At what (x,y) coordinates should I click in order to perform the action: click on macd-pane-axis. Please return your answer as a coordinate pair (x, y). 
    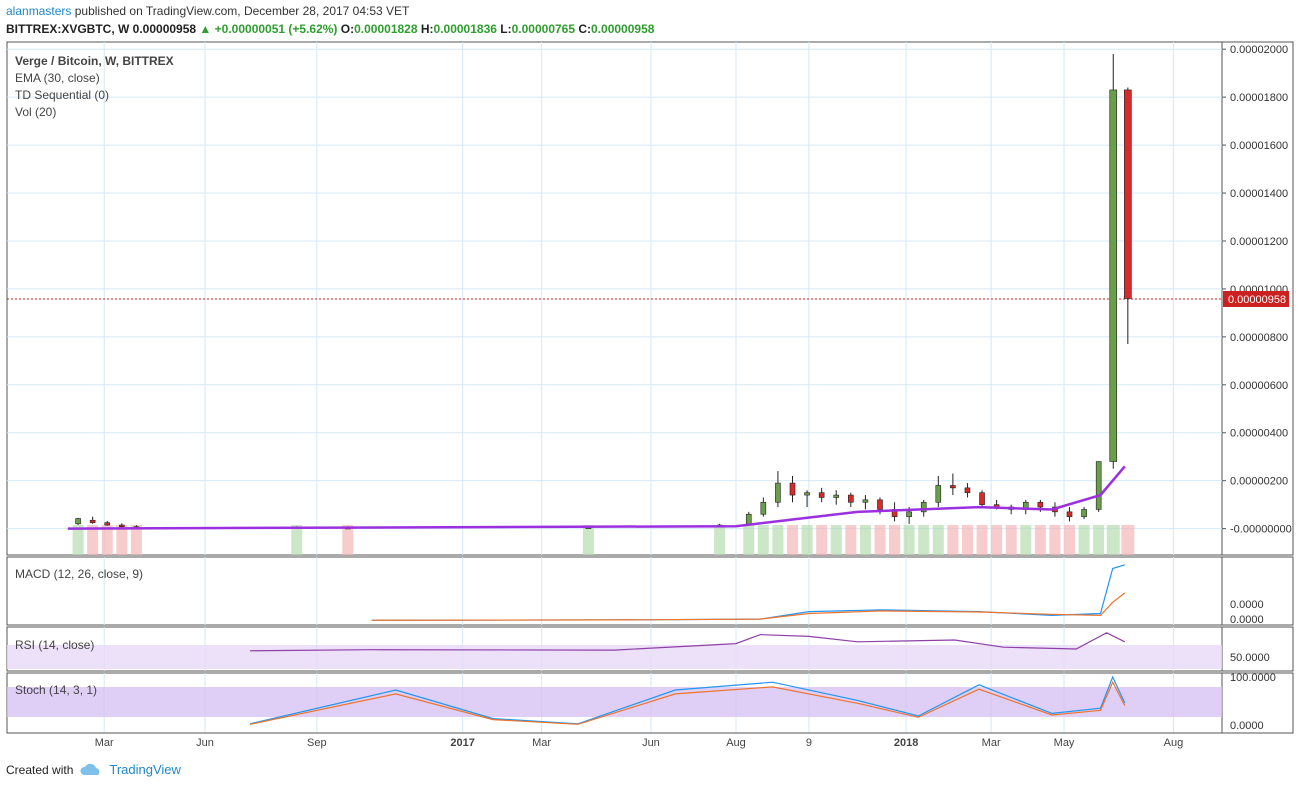
    Looking at the image, I should click on (1257, 591).